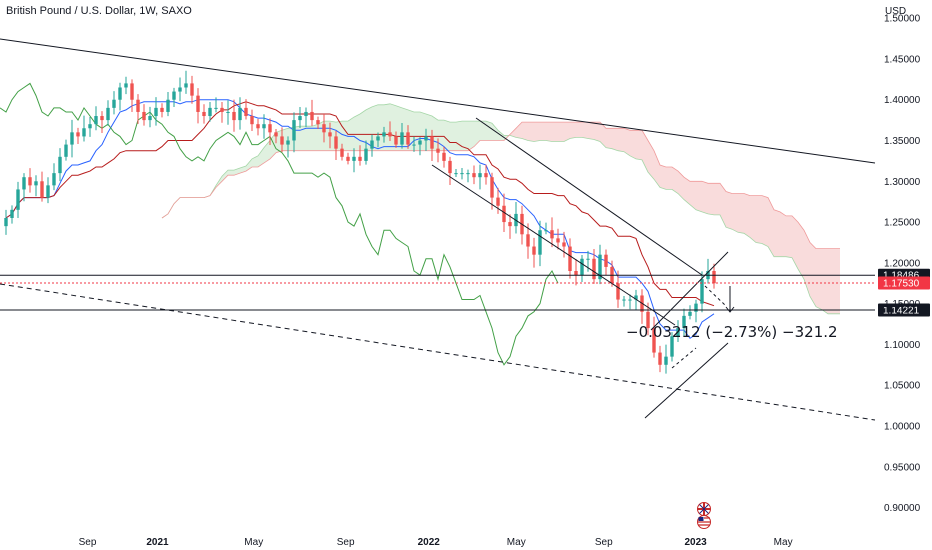 The image size is (932, 550). I want to click on price-tag, so click(904, 283).